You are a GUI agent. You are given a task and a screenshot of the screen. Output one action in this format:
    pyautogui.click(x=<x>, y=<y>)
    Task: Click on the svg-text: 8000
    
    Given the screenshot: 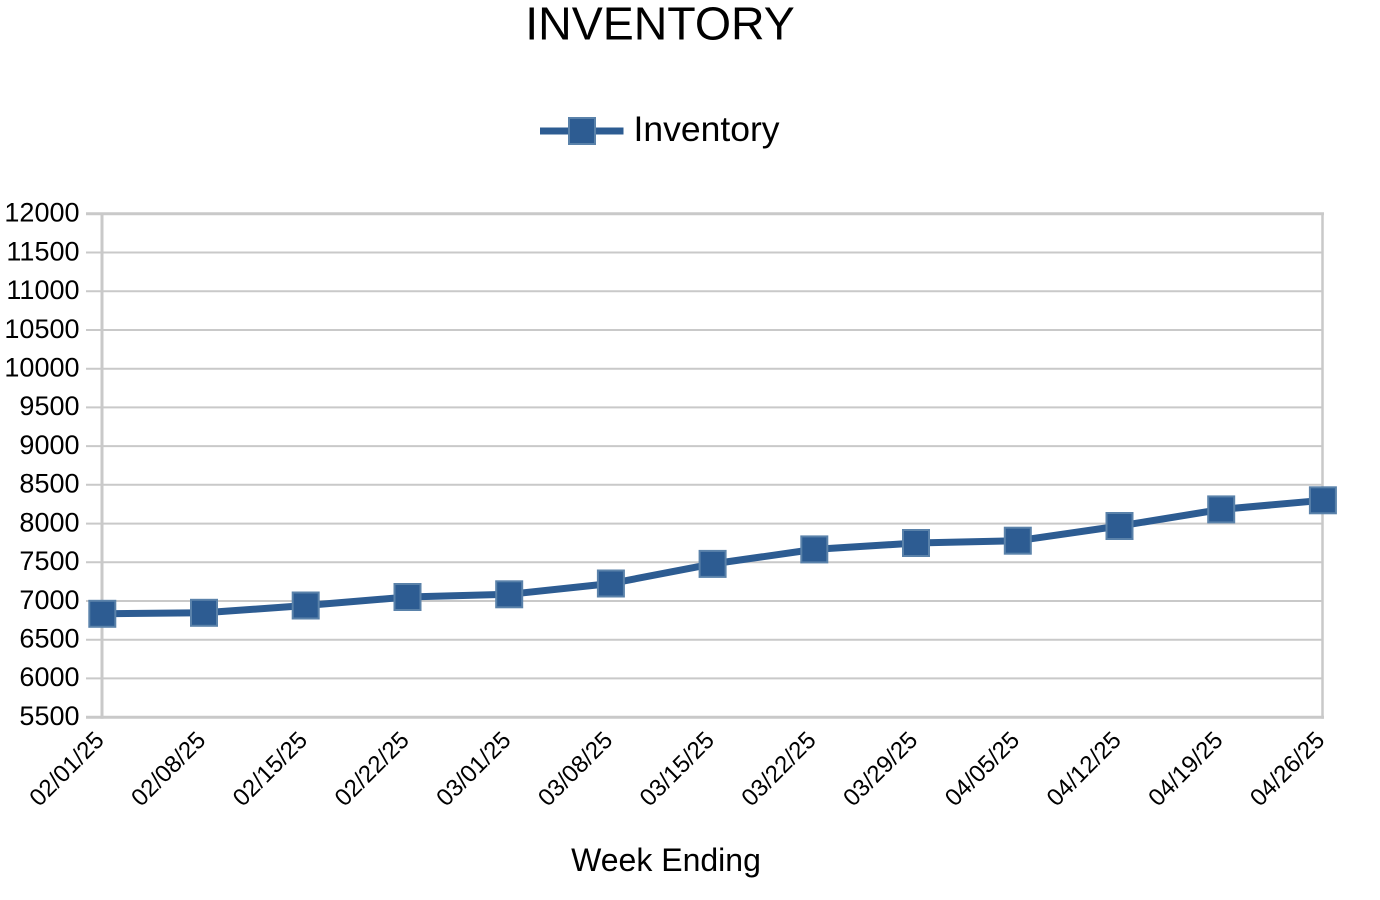 What is the action you would take?
    pyautogui.click(x=49, y=522)
    